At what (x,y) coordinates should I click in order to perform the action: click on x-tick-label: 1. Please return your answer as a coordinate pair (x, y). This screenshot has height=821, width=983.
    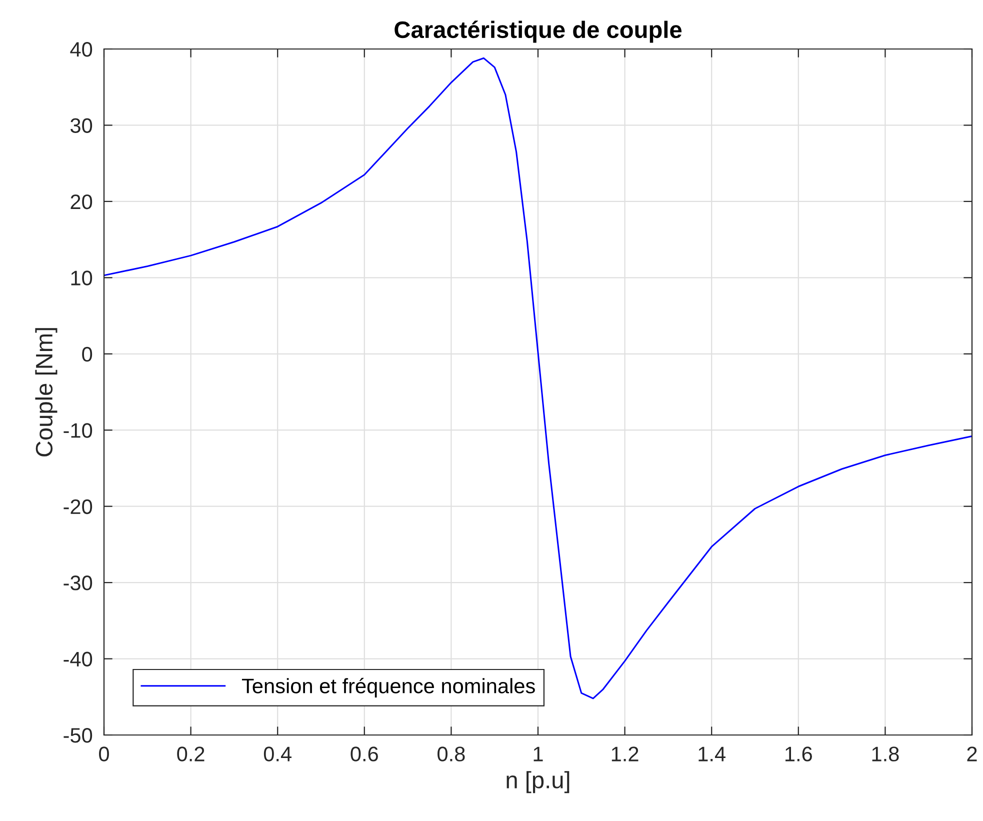
    Looking at the image, I should click on (538, 754).